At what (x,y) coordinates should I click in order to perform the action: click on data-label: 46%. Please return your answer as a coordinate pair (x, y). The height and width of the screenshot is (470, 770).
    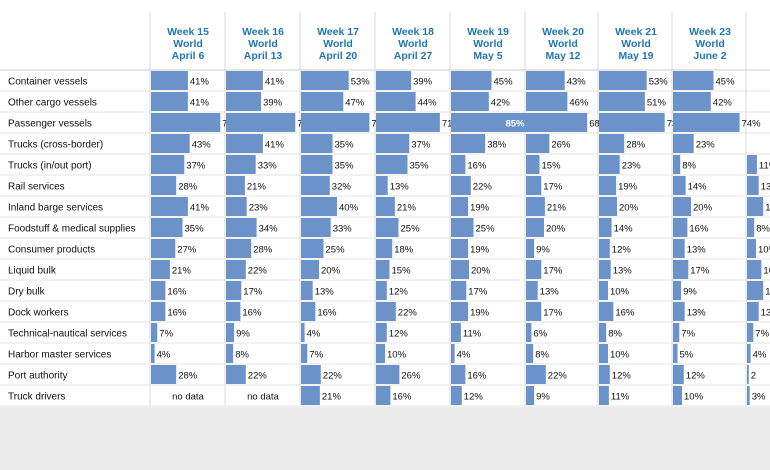
    Looking at the image, I should click on (579, 103).